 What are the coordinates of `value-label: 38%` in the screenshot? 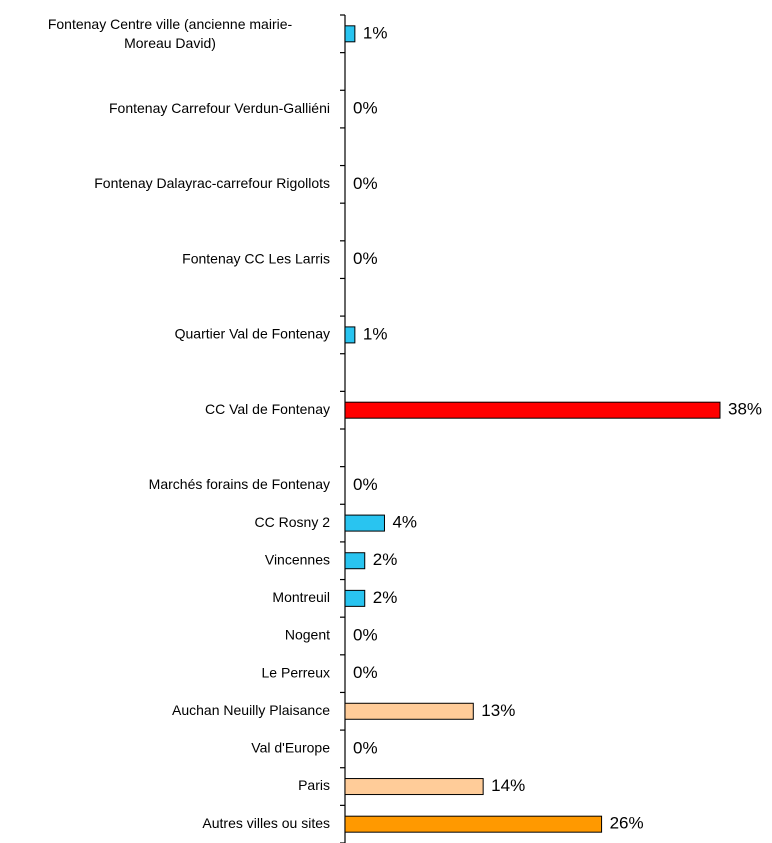 It's located at (745, 409).